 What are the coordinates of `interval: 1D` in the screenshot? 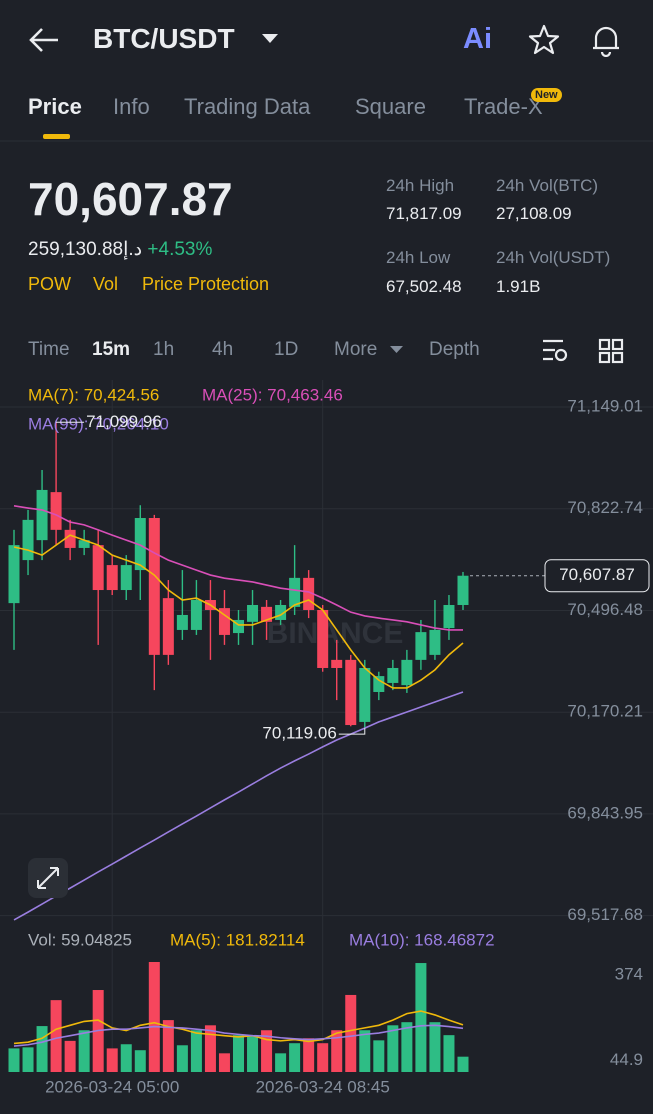 It's located at (286, 349).